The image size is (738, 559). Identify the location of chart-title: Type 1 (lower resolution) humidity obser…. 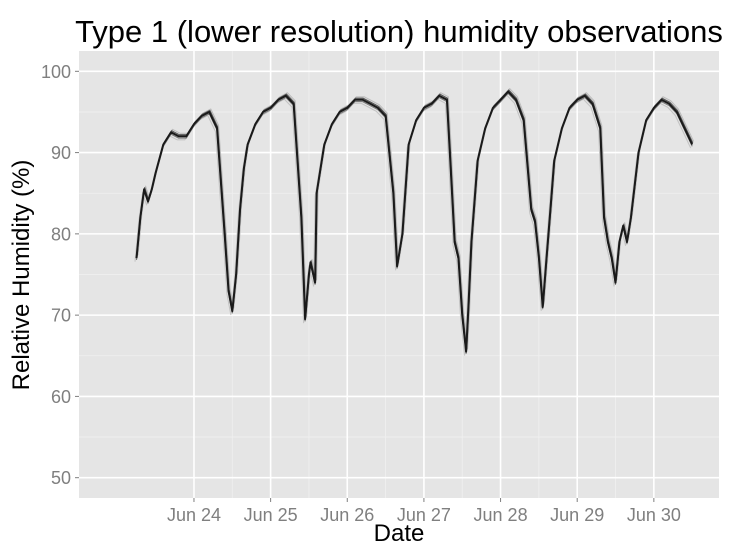
(399, 31).